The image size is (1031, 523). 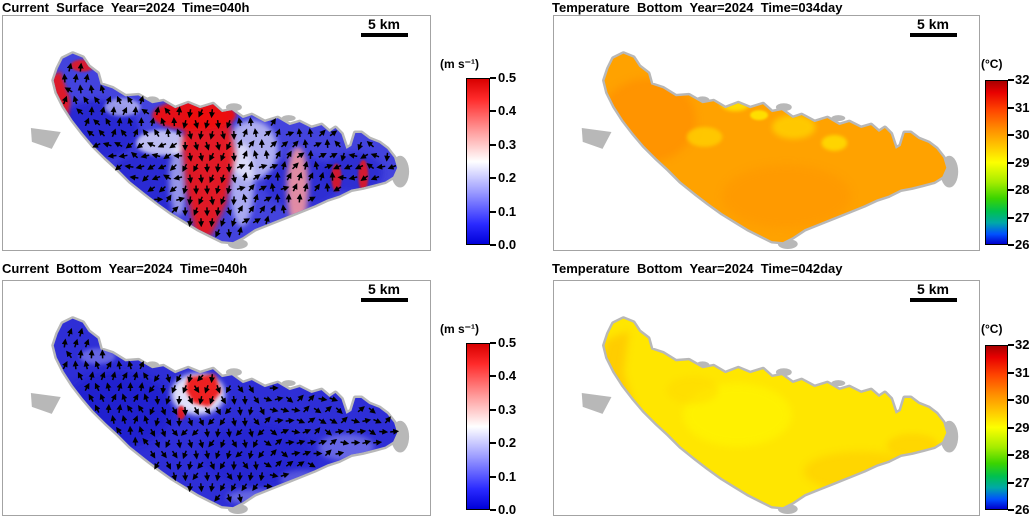 I want to click on lake-map-current-bottom, so click(x=220, y=415).